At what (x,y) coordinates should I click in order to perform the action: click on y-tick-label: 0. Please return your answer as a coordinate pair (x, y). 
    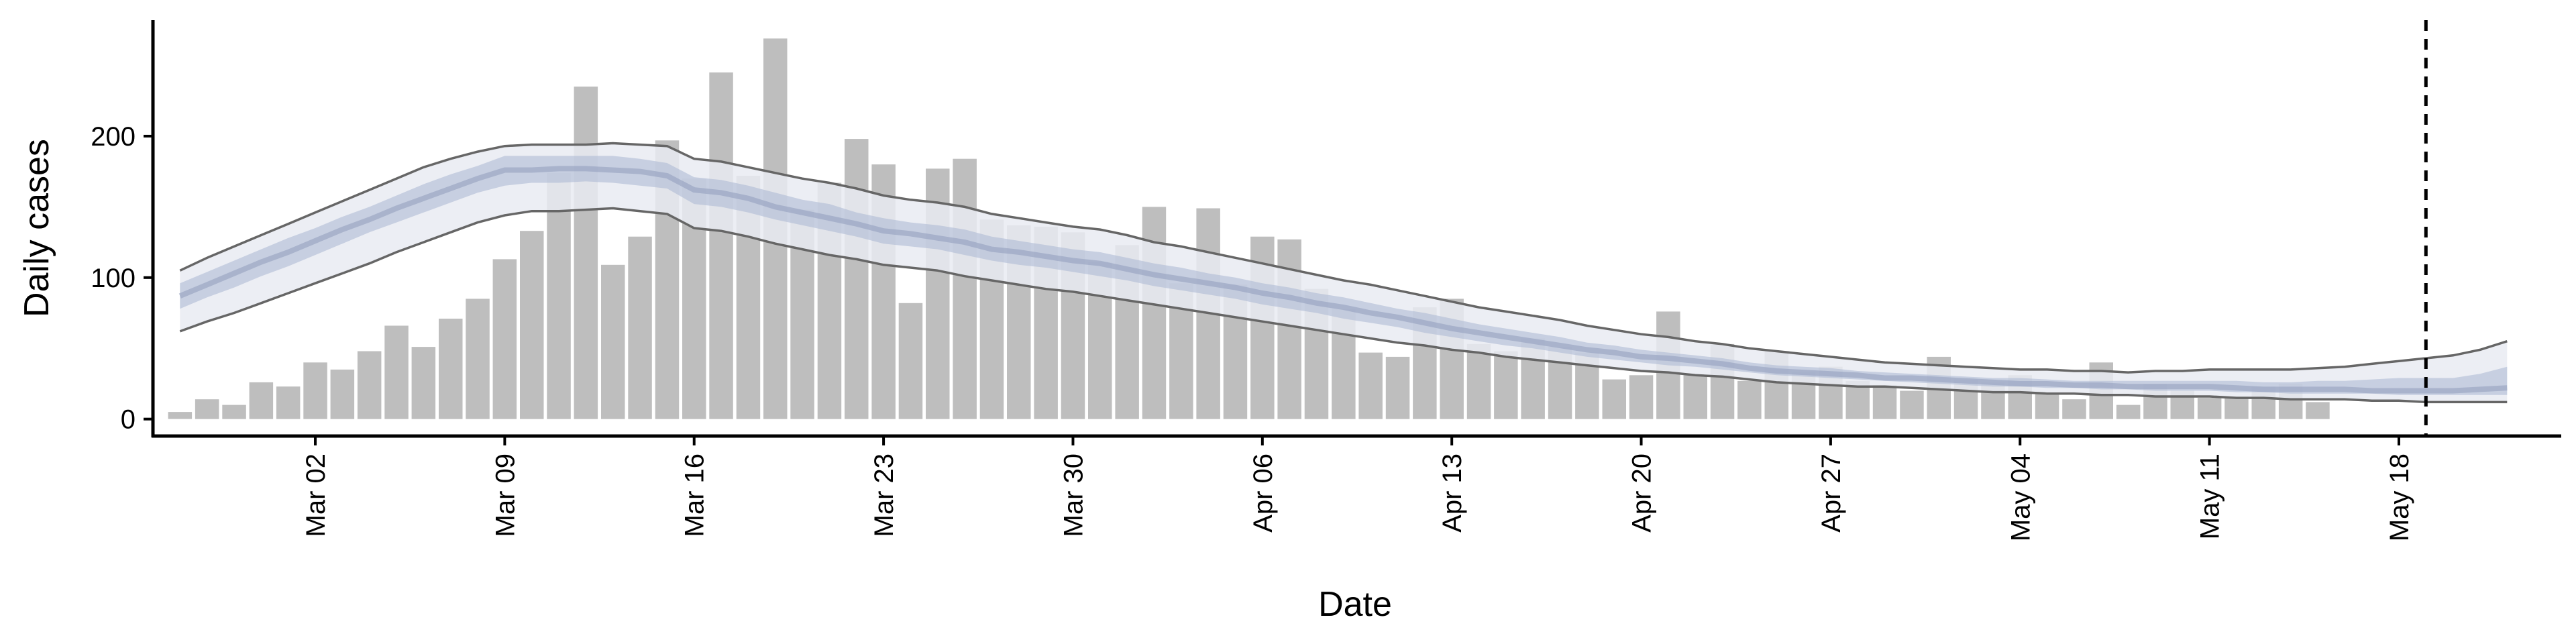
    Looking at the image, I should click on (128, 420).